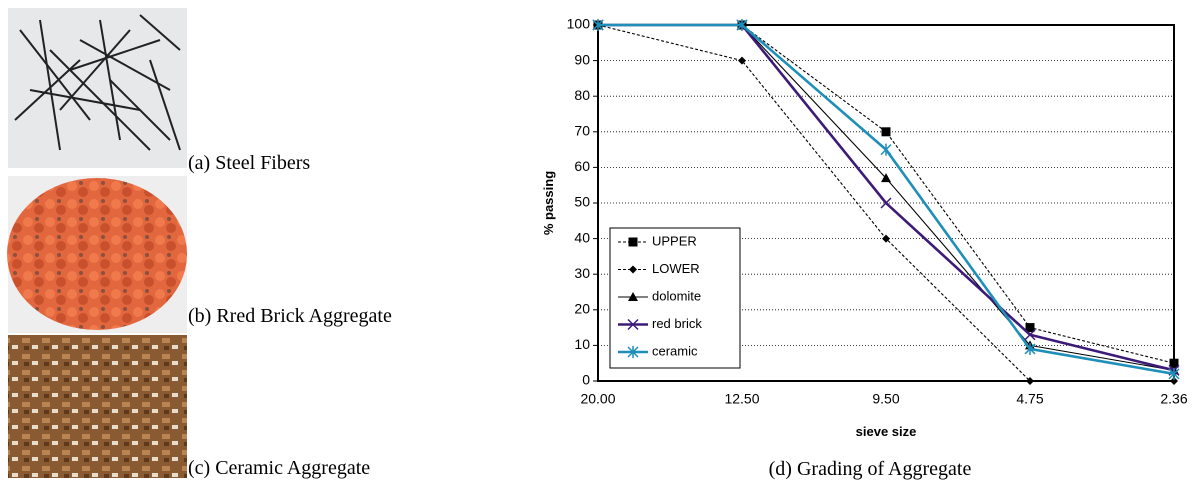  Describe the element at coordinates (675, 350) in the screenshot. I see `legend-label: ceramic` at that location.